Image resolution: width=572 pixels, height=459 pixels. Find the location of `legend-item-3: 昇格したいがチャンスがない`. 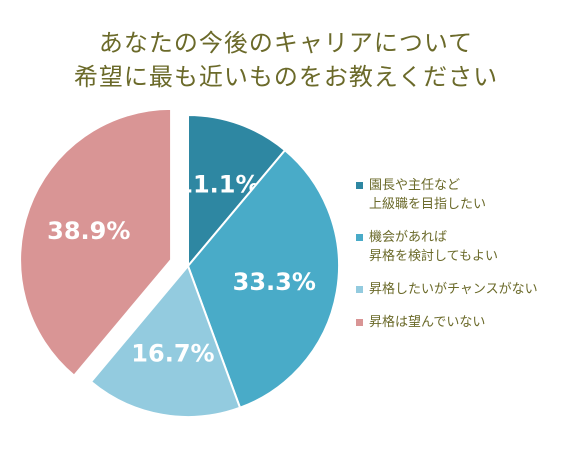

legend-item-3: 昇格したいがチャンスがない is located at coordinates (463, 289).